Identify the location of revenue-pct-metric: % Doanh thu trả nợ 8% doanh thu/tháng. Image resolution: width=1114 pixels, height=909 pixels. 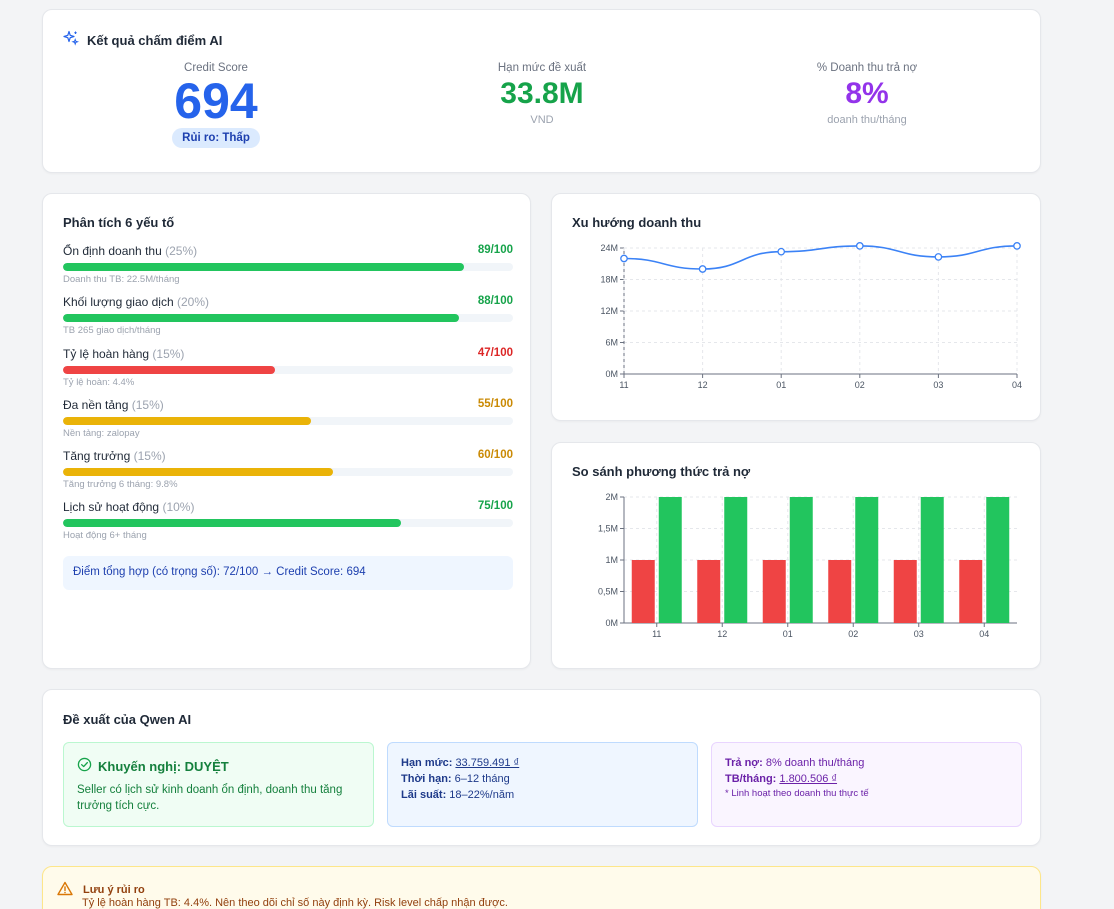
(867, 94).